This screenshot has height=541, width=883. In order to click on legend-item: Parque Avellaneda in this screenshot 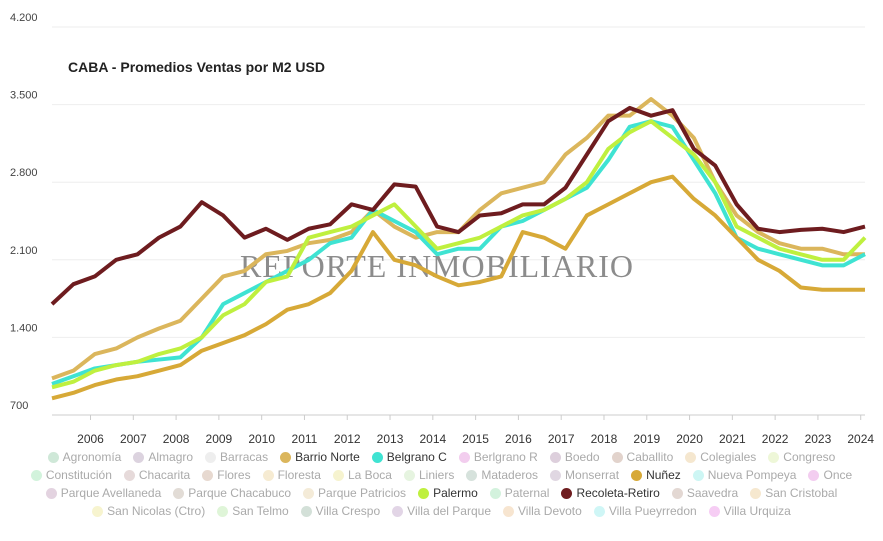, I will do `click(103, 493)`.